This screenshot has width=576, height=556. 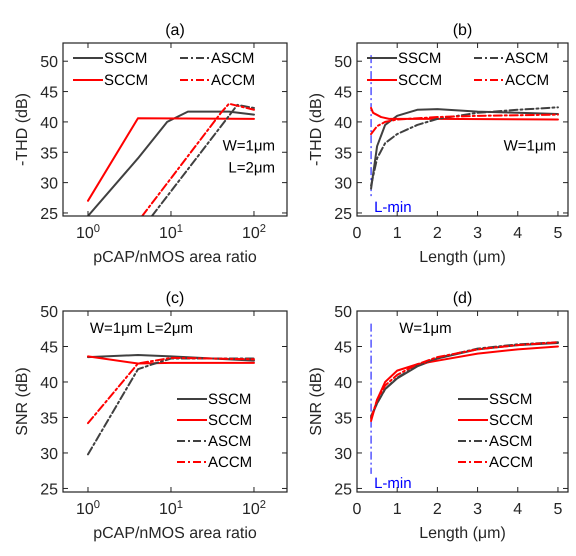 I want to click on chart-title: (c), so click(x=175, y=298).